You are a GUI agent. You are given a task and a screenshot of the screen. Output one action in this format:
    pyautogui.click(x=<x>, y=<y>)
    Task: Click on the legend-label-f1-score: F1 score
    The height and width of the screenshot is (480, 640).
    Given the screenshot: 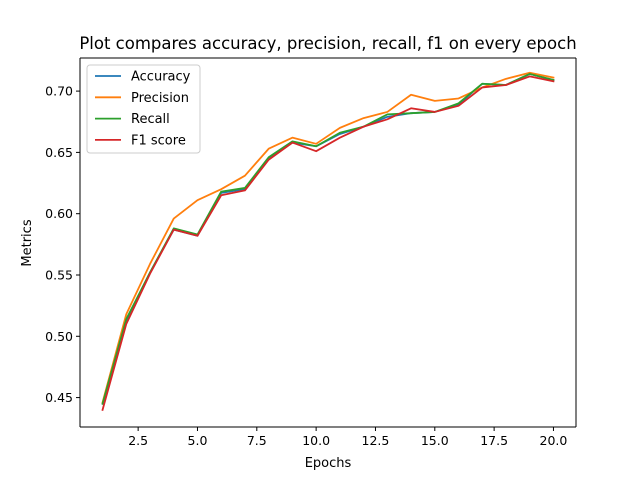 What is the action you would take?
    pyautogui.click(x=158, y=140)
    